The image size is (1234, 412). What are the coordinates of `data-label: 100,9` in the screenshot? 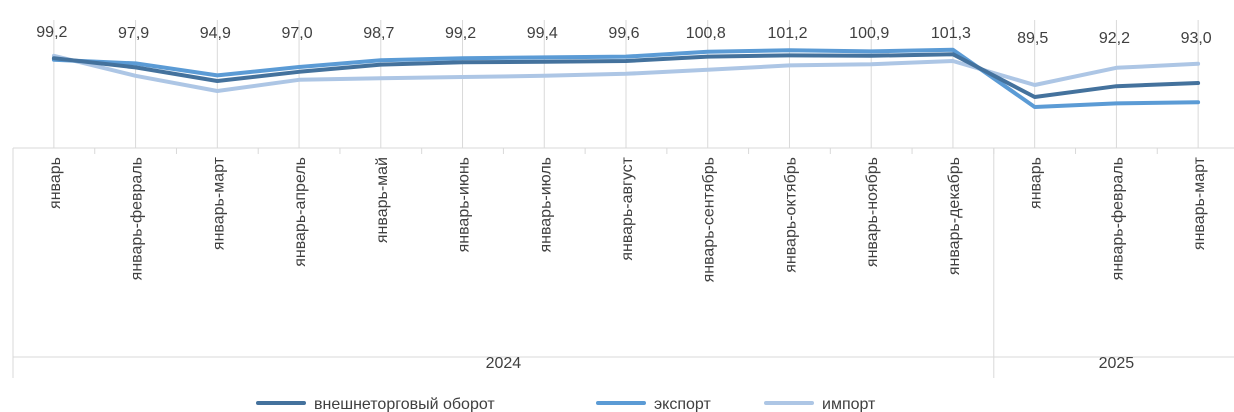 It's located at (869, 33).